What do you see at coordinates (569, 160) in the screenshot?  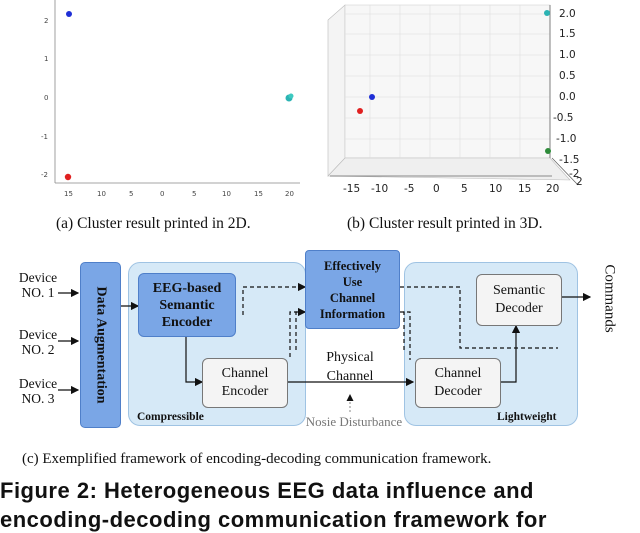 I see `ztick-b-7: -1.5` at bounding box center [569, 160].